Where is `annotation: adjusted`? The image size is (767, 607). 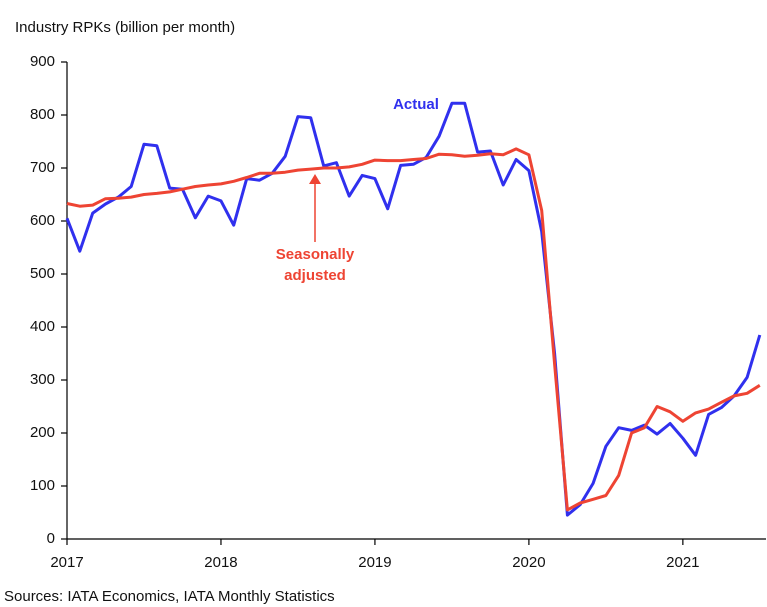
annotation: adjusted is located at coordinates (315, 275).